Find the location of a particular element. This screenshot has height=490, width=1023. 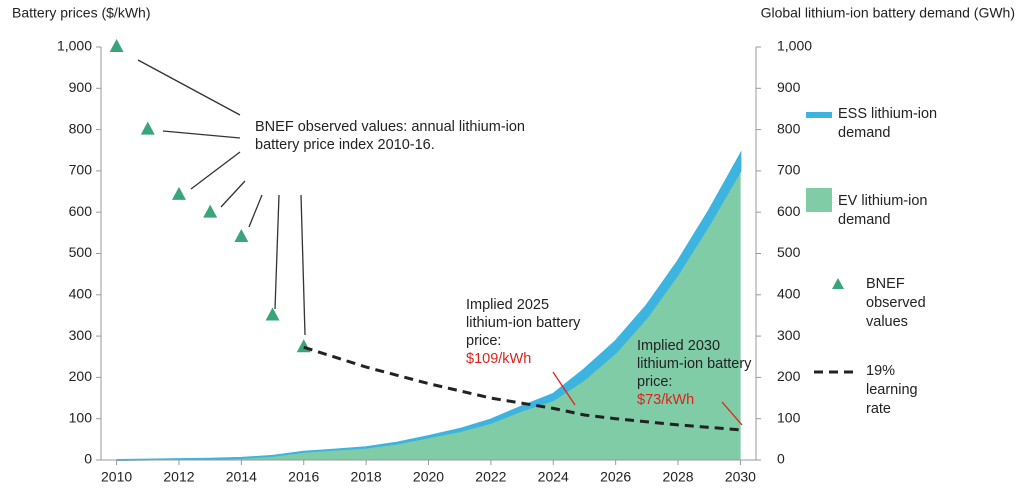

y-tick-label: 1,000 is located at coordinates (74, 46).